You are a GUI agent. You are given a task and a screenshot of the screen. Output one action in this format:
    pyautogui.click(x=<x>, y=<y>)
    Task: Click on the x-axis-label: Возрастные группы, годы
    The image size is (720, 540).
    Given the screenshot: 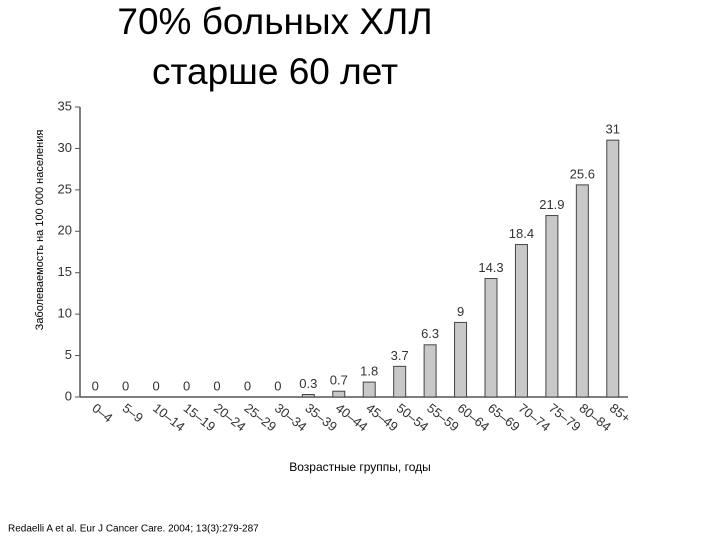 What is the action you would take?
    pyautogui.click(x=360, y=467)
    